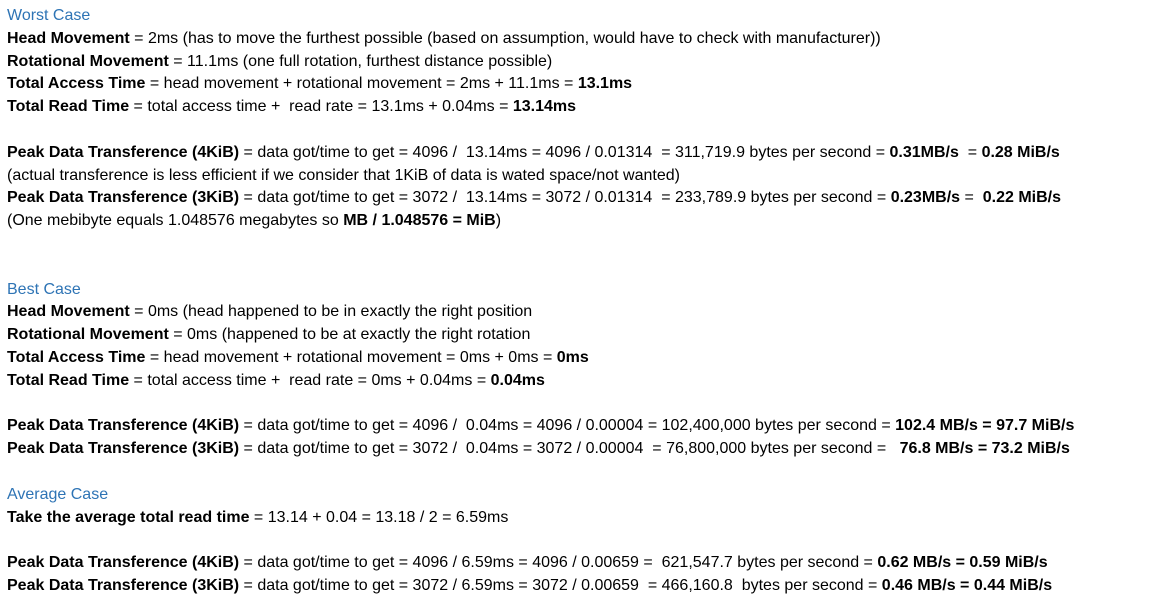  Describe the element at coordinates (984, 449) in the screenshot. I see `line-result: 76.8 MB/s = 73.2 MiB/s` at that location.